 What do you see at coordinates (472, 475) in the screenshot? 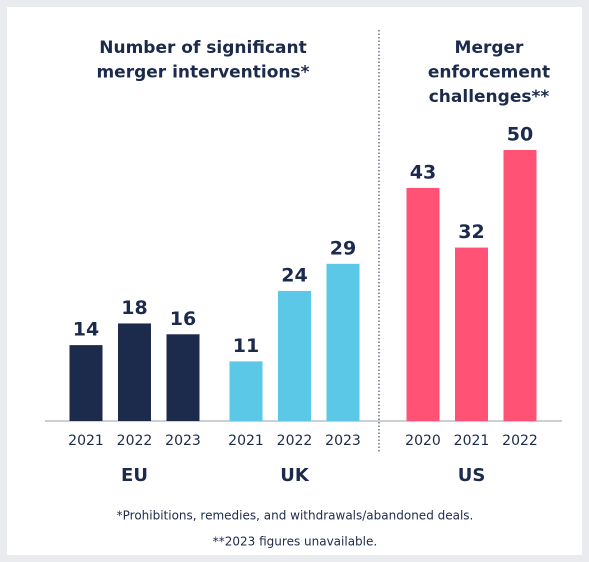
I see `group-label: US` at bounding box center [472, 475].